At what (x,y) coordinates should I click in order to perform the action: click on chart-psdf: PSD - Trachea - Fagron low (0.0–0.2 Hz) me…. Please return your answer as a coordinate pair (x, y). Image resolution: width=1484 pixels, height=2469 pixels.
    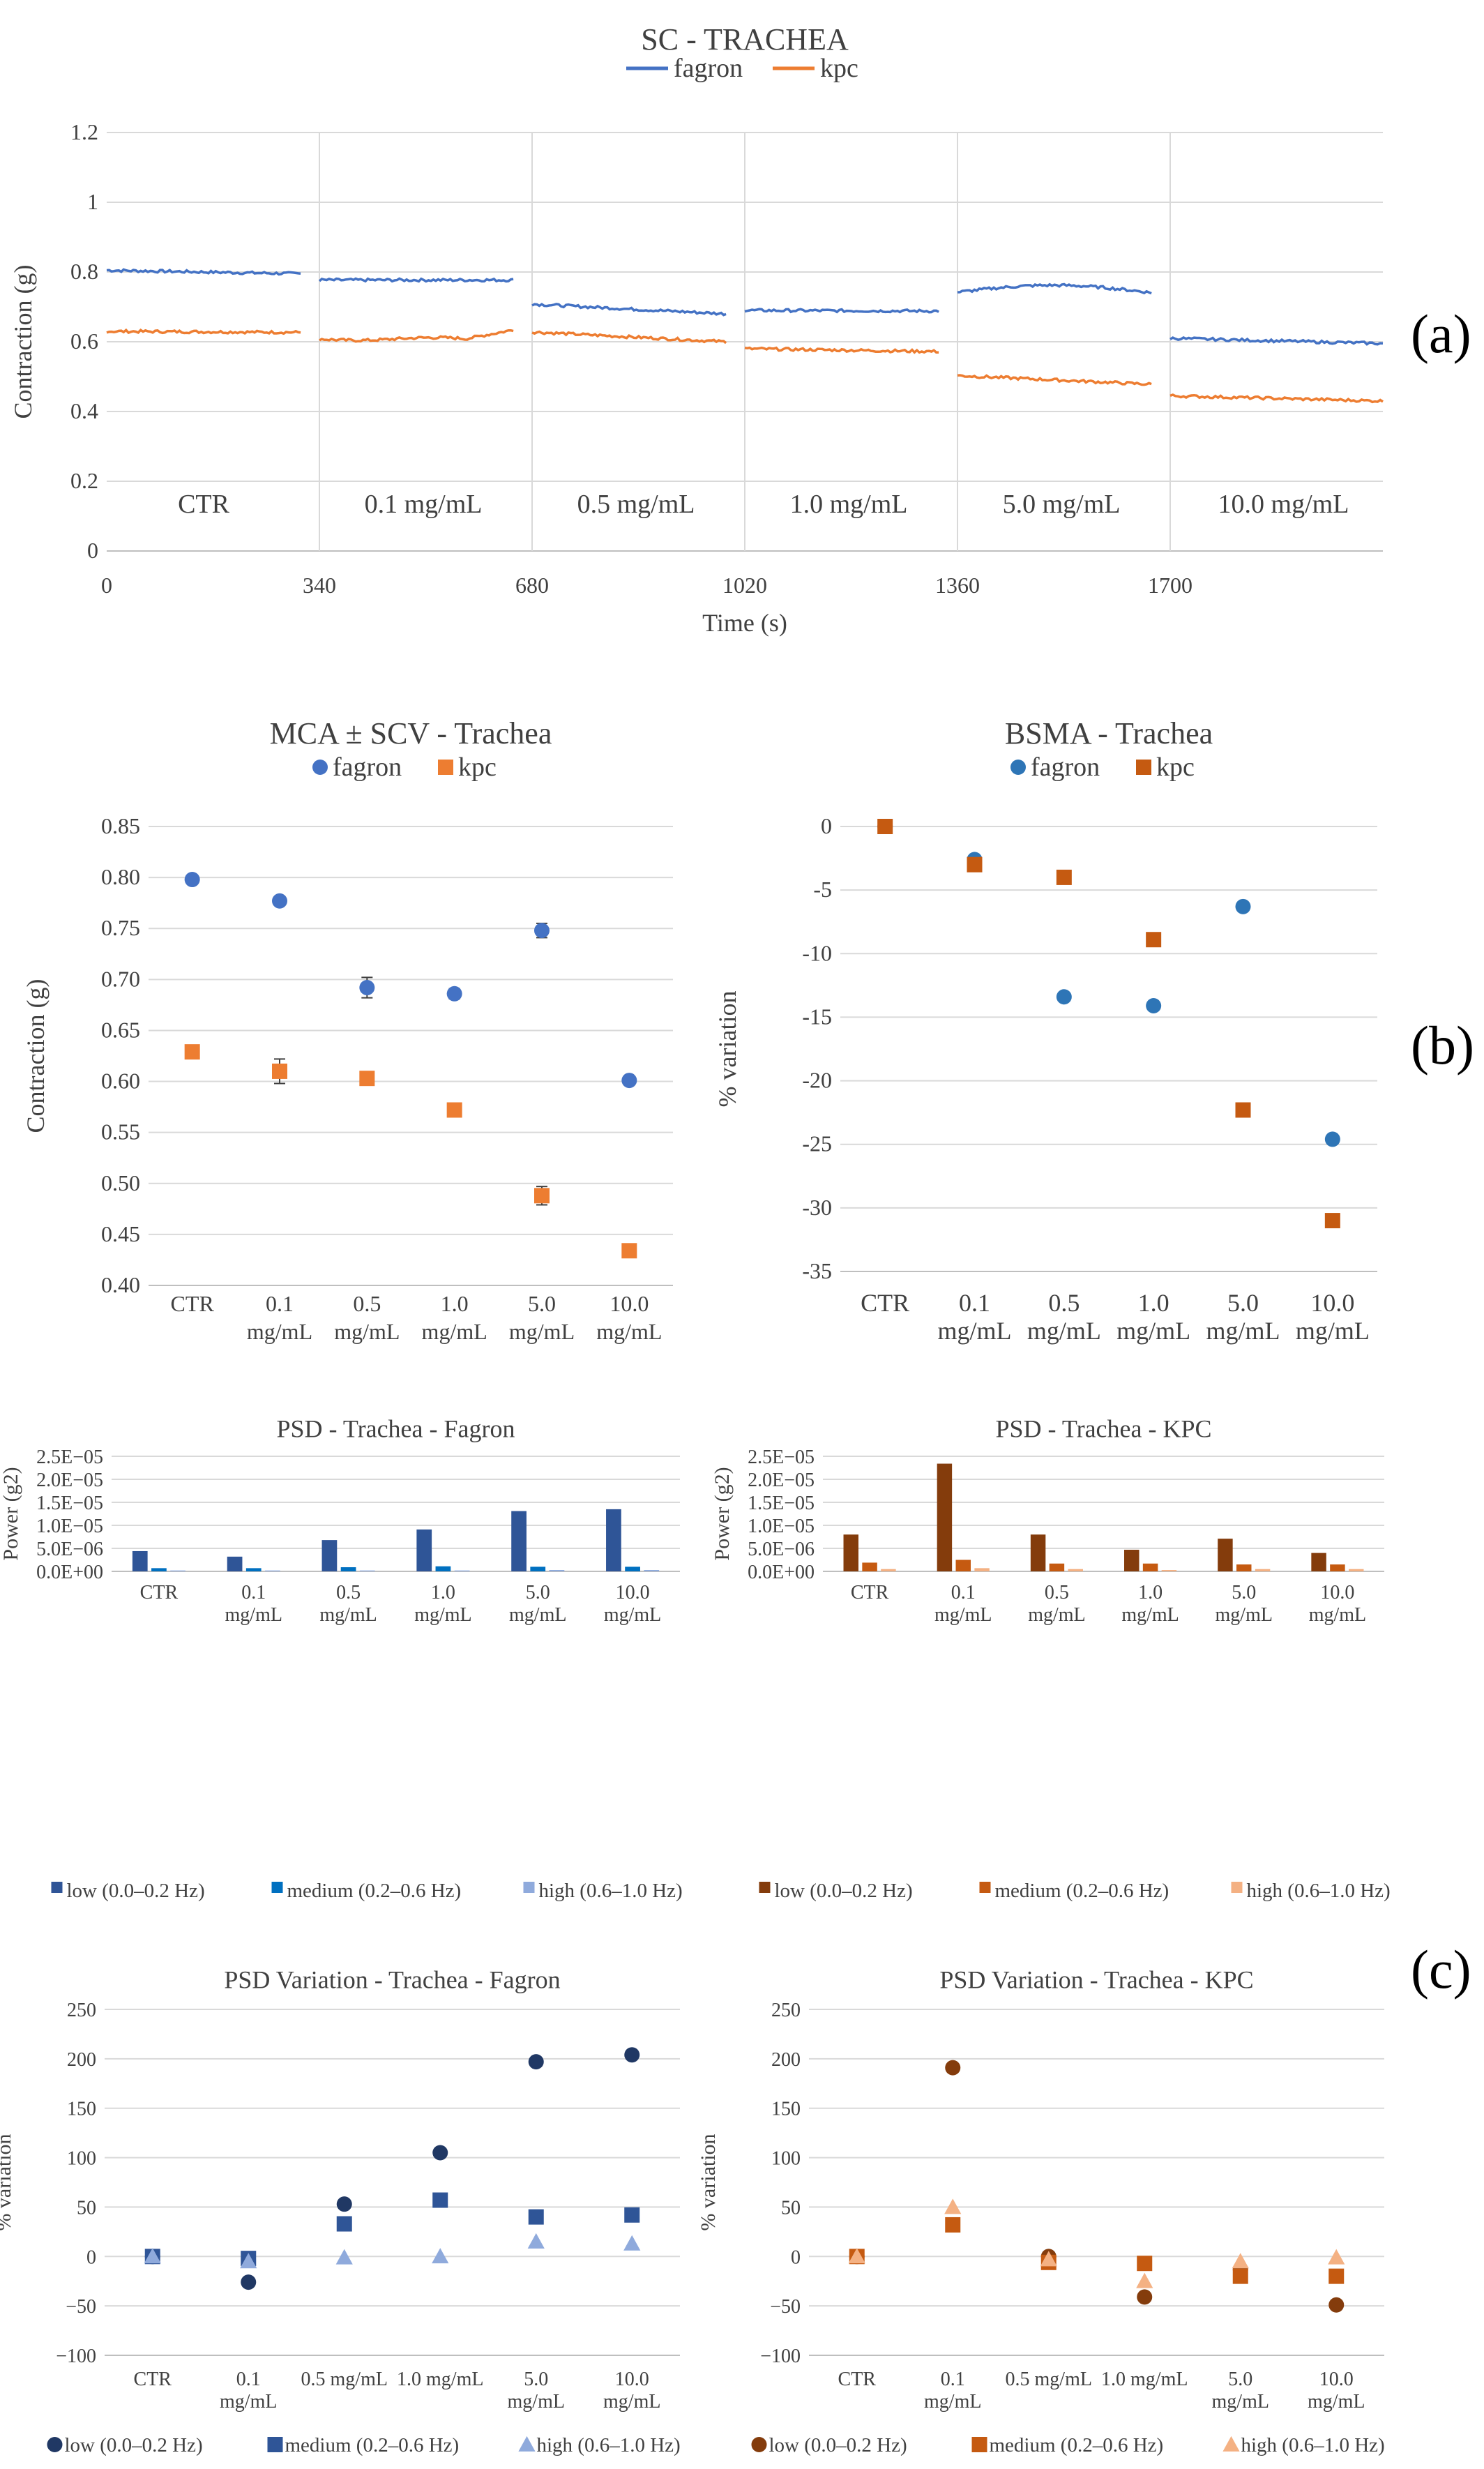
    Looking at the image, I should click on (341, 1658).